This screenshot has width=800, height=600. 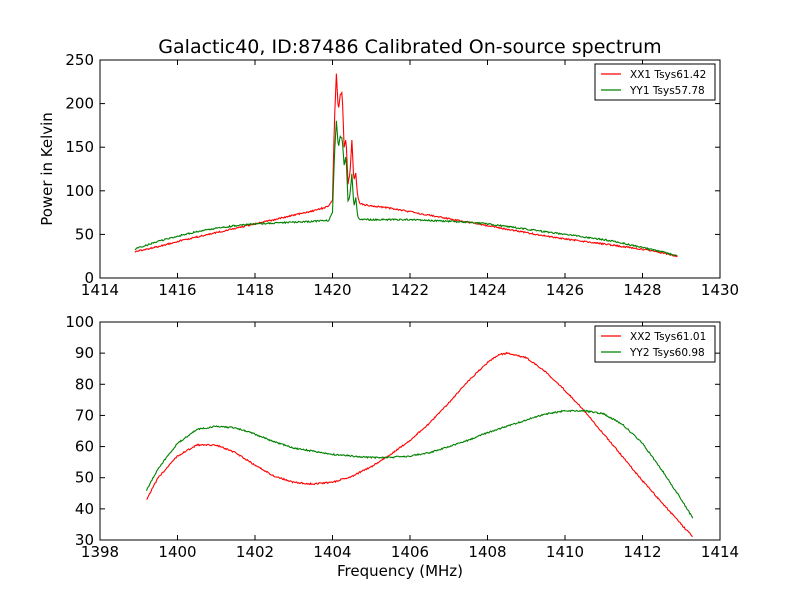 I want to click on x-axis-label: Frequency (MHz), so click(x=400, y=571).